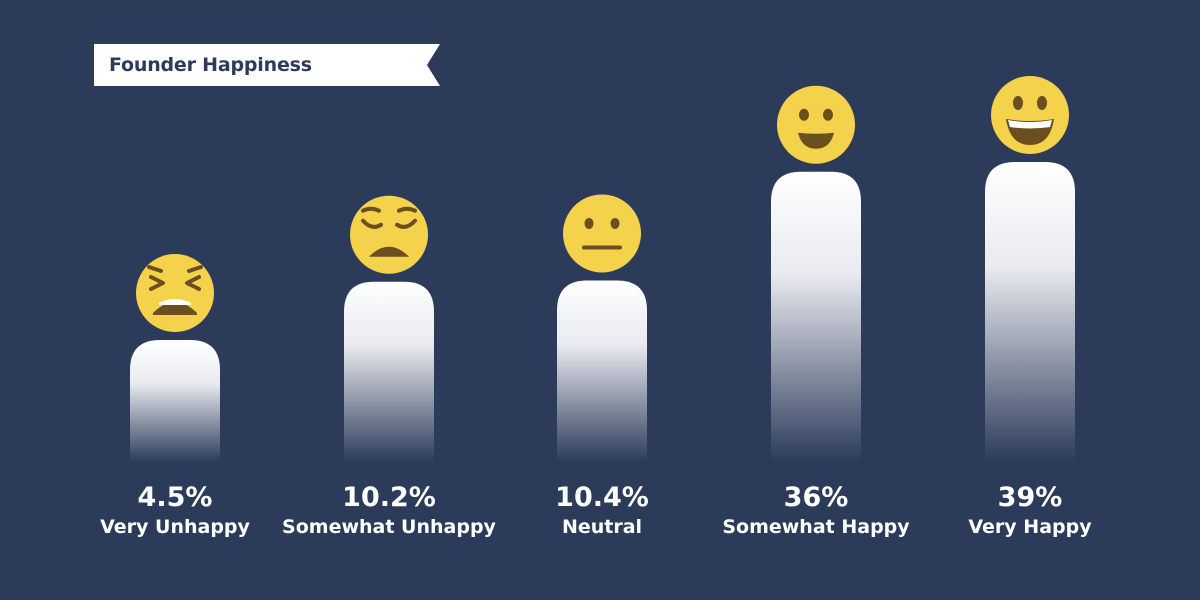  I want to click on smiling-face-icon, so click(816, 124).